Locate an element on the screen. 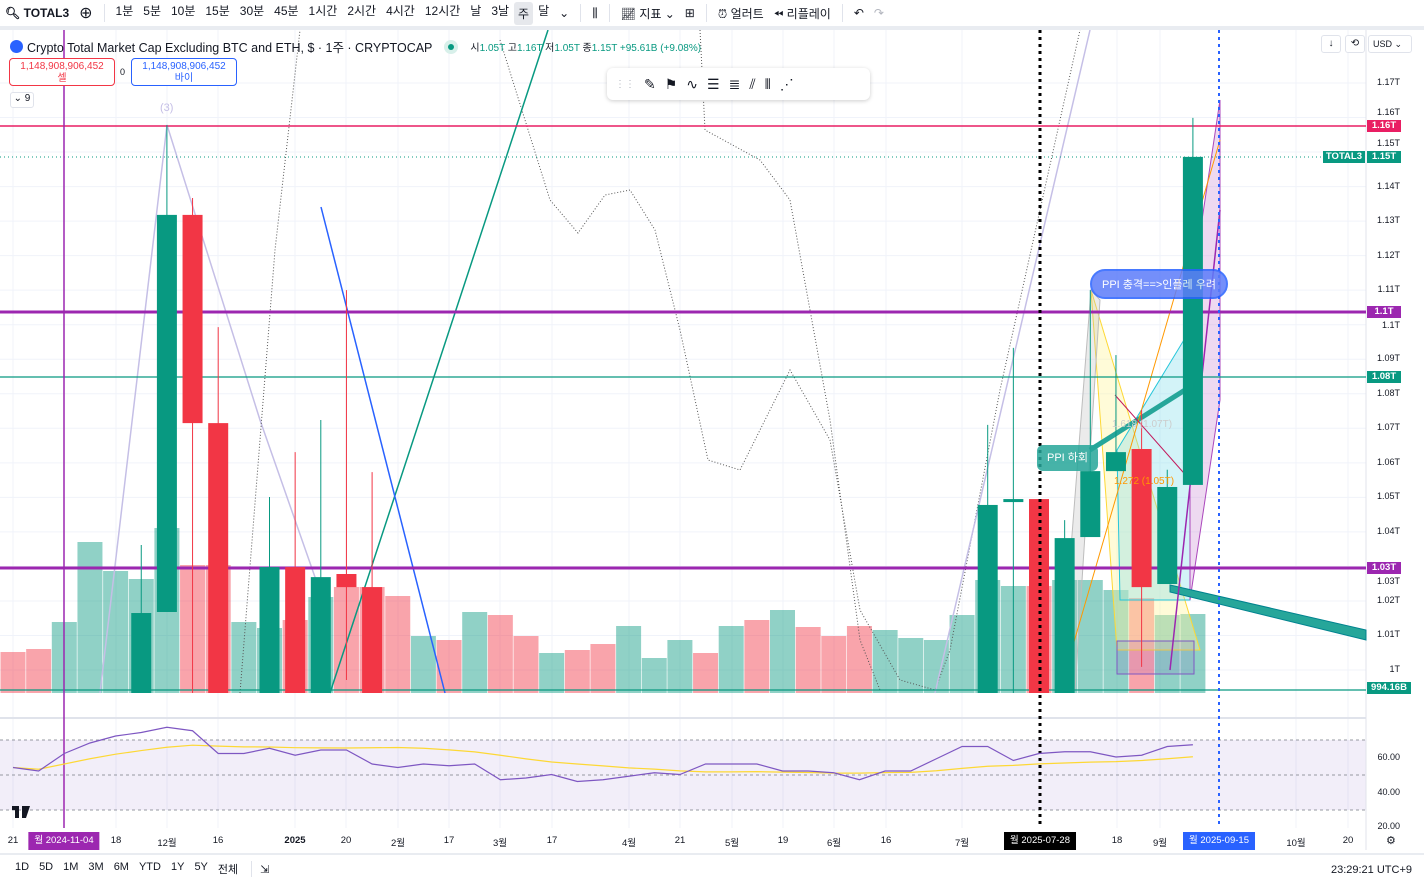 Image resolution: width=1424 pixels, height=883 pixels. symbol-search: 🔍︎ TOTAL3 is located at coordinates (37, 13).